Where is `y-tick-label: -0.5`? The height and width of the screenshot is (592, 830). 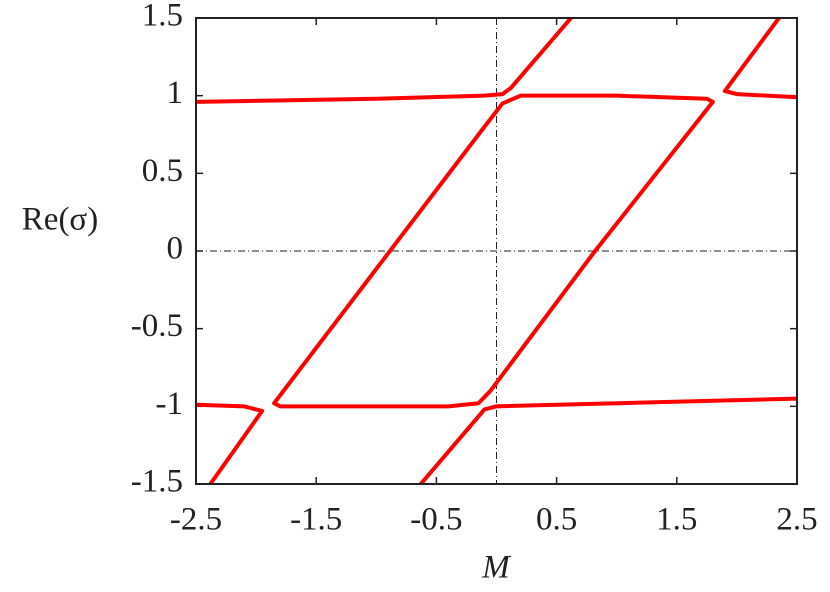
y-tick-label: -0.5 is located at coordinates (157, 326).